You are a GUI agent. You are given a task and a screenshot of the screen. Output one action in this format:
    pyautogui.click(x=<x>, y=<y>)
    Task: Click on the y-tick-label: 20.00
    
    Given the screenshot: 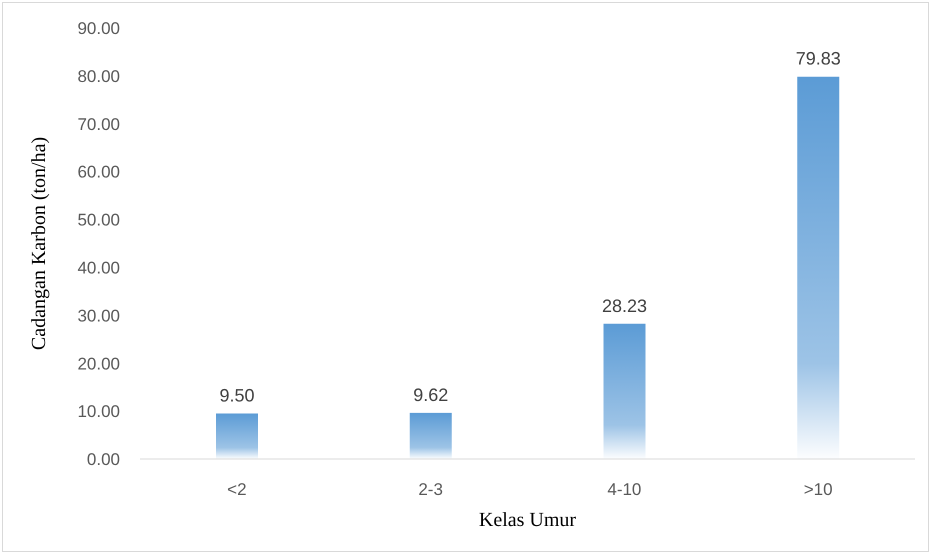 What is the action you would take?
    pyautogui.click(x=98, y=364)
    